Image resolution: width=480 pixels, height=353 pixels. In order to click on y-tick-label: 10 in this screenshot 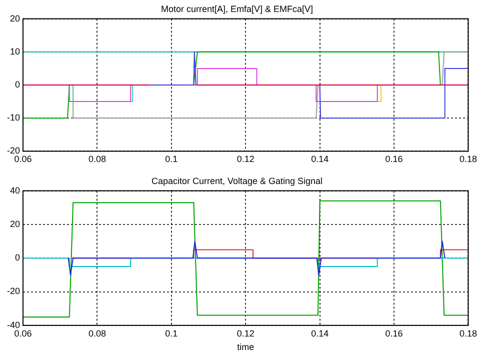, I will do `click(15, 51)`.